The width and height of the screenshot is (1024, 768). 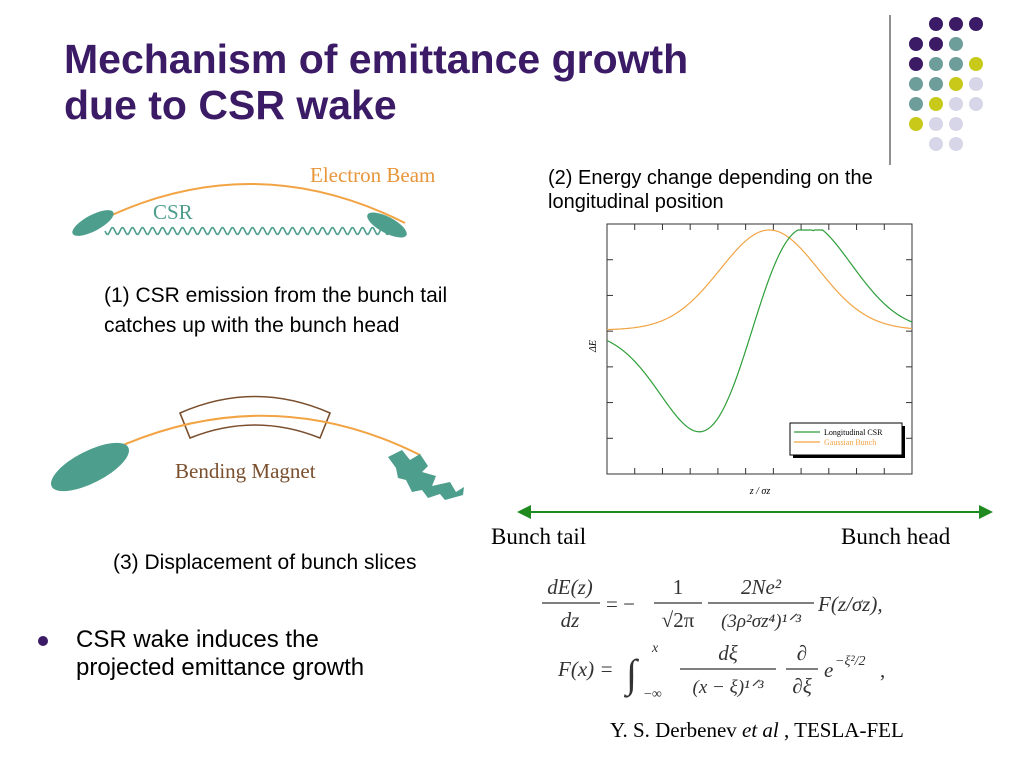 I want to click on caption-2-line1: (2) Energy change depending on the, so click(x=710, y=178).